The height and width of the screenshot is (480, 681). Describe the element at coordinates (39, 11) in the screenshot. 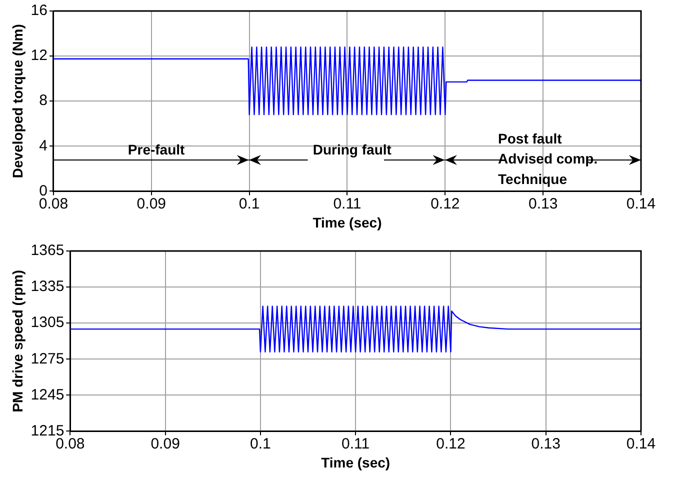

I see `y-tick-label: 16` at that location.